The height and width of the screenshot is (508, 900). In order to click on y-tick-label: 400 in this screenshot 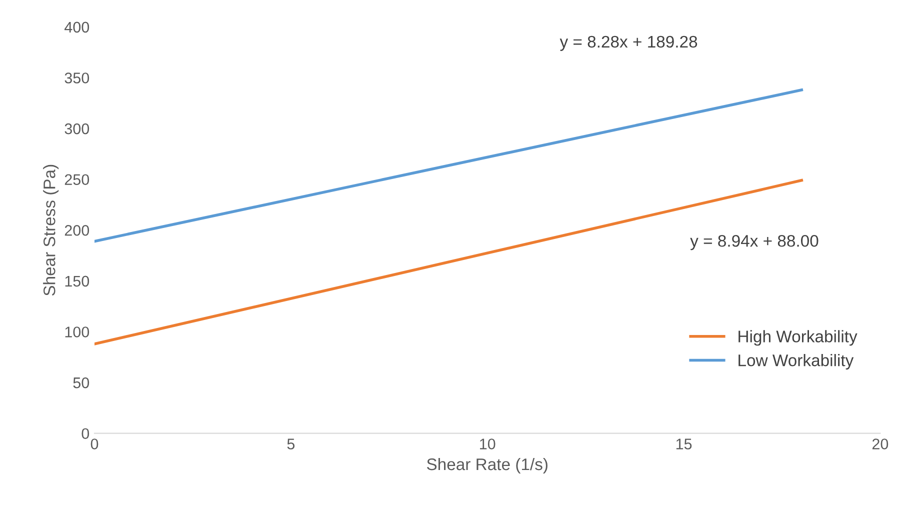, I will do `click(77, 27)`.